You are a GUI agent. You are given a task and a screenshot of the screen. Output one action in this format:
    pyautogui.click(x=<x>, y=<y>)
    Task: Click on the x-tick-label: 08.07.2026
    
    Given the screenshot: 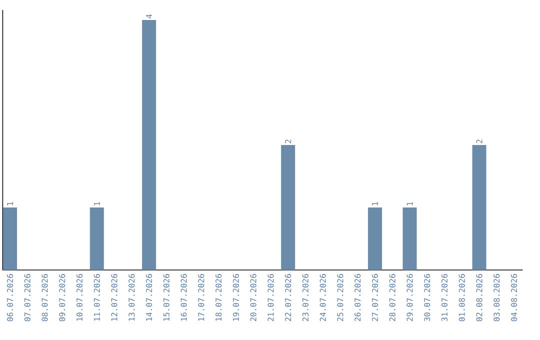 What is the action you would take?
    pyautogui.click(x=45, y=298)
    